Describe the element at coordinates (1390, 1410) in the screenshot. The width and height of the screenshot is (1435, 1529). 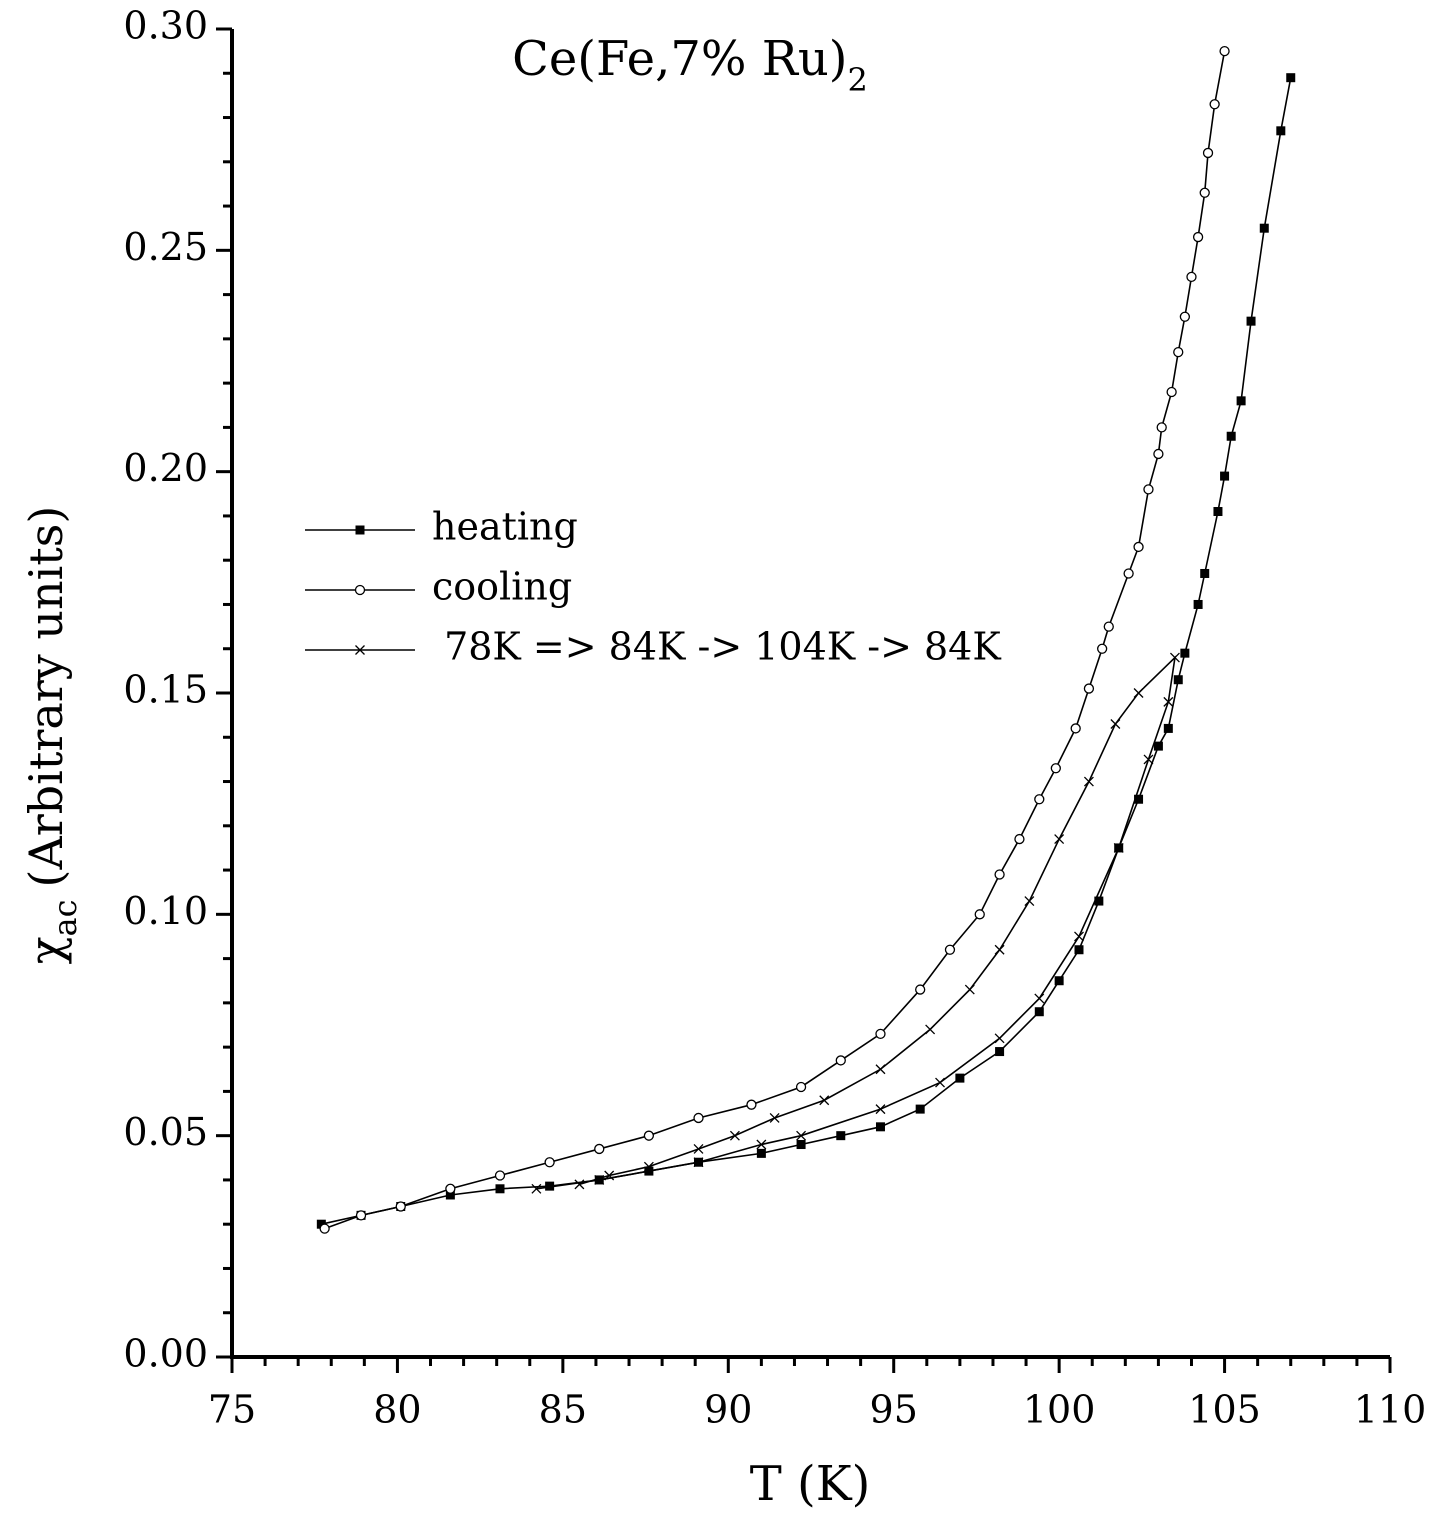
I see `x-tick-label: 110` at that location.